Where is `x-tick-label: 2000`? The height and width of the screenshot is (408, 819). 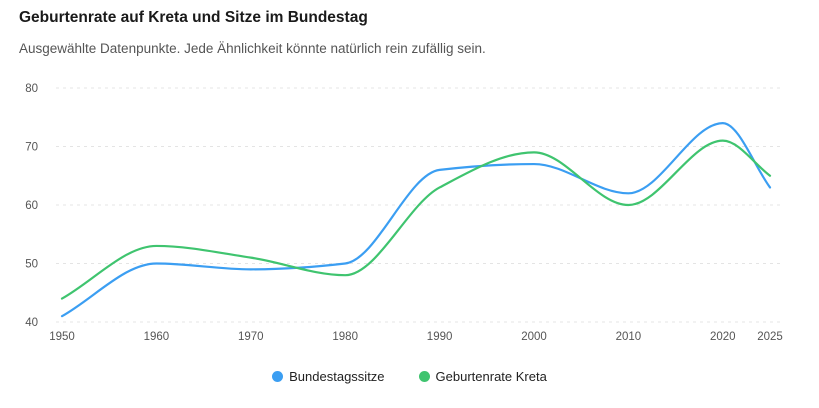 x-tick-label: 2000 is located at coordinates (534, 337).